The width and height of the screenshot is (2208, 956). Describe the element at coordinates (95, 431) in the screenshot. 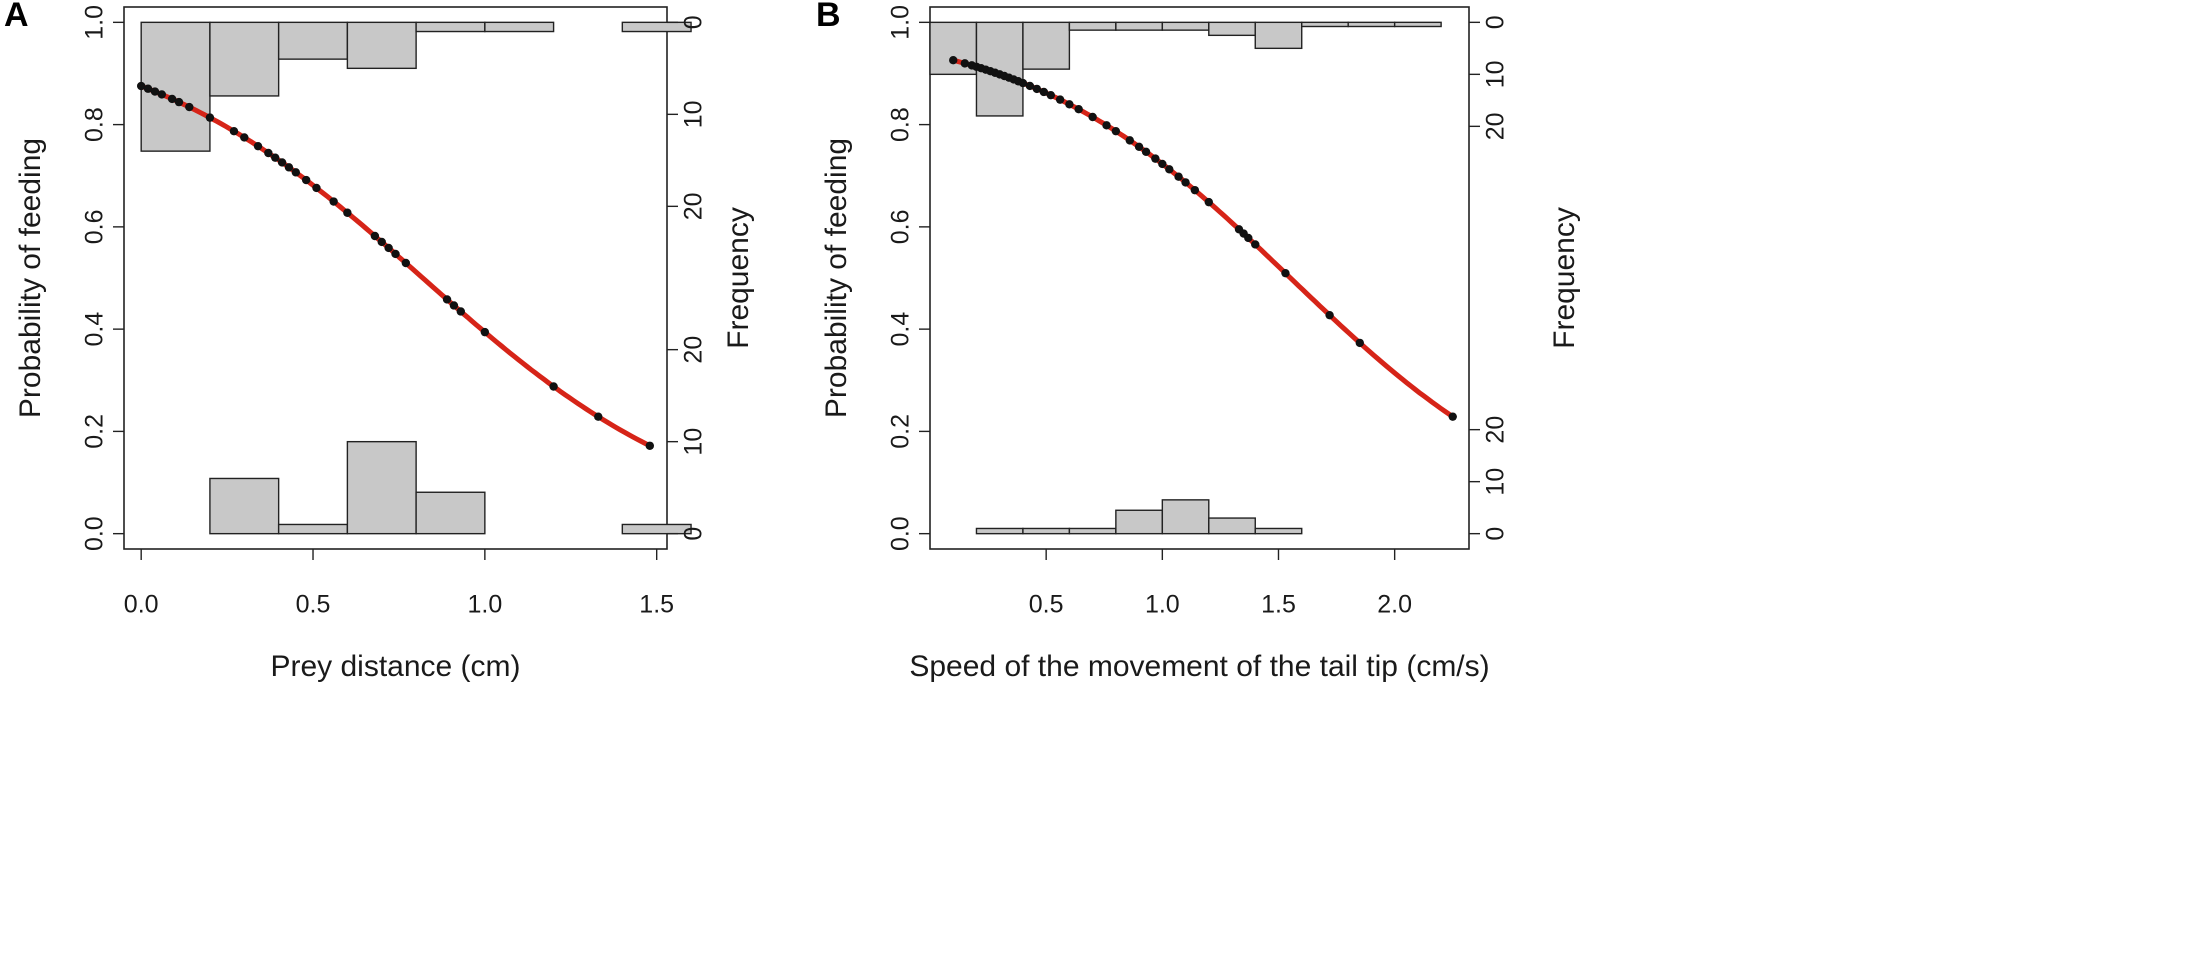

I see `y-tick-label: 0.2` at that location.